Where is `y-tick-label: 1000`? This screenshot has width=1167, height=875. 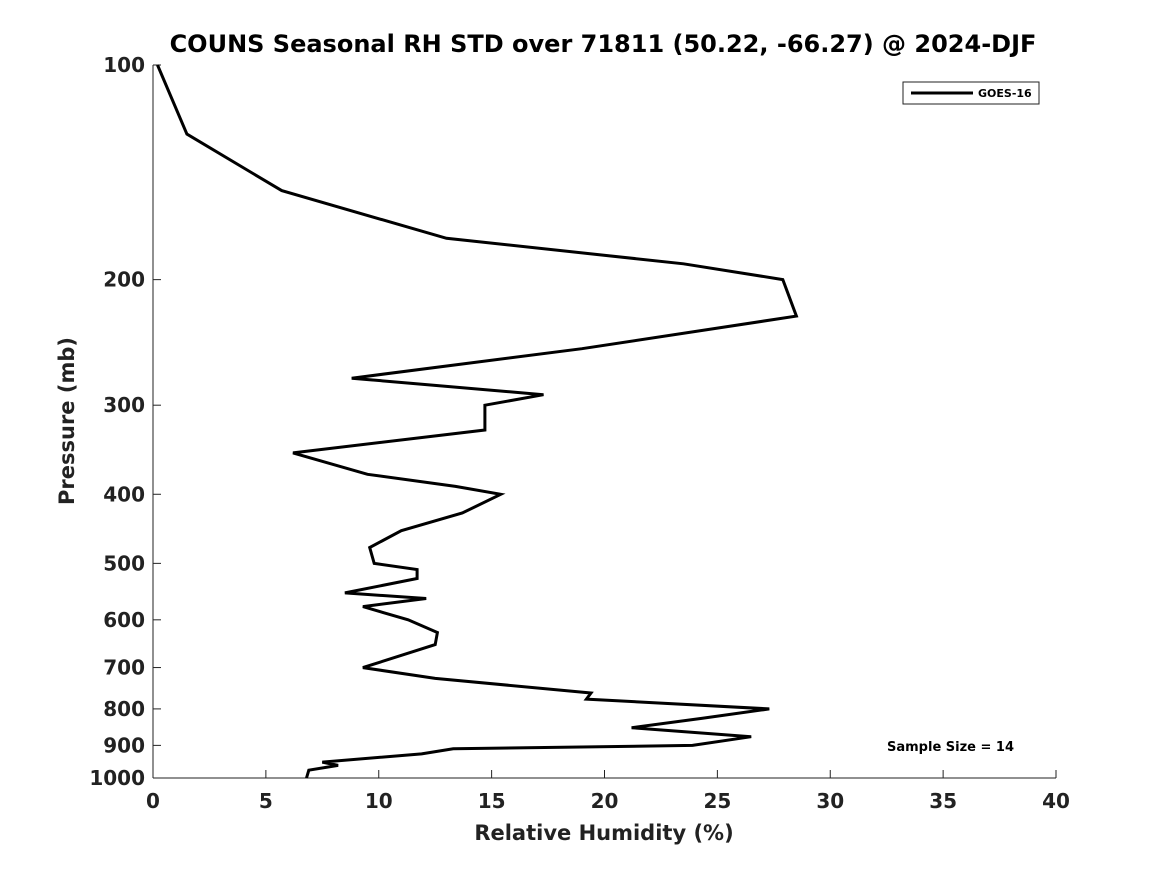 y-tick-label: 1000 is located at coordinates (117, 778).